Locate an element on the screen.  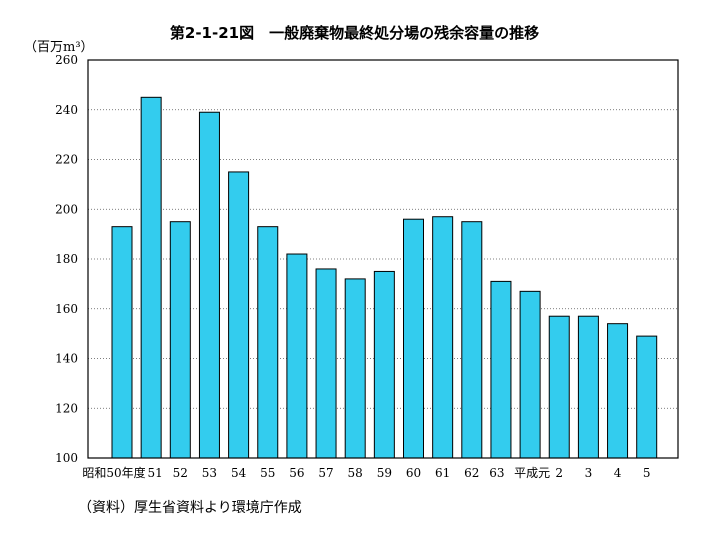
x-tick-label: 62 is located at coordinates (471, 473).